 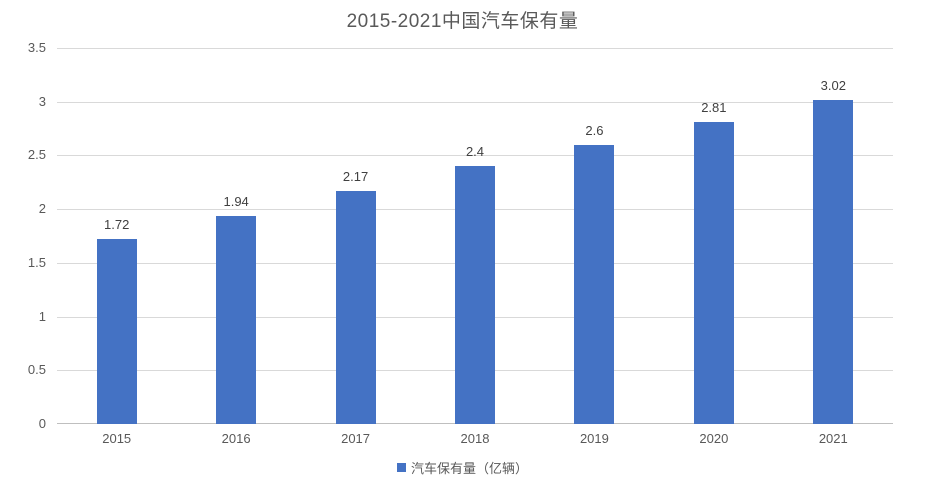 What do you see at coordinates (713, 273) in the screenshot?
I see `bar-2020` at bounding box center [713, 273].